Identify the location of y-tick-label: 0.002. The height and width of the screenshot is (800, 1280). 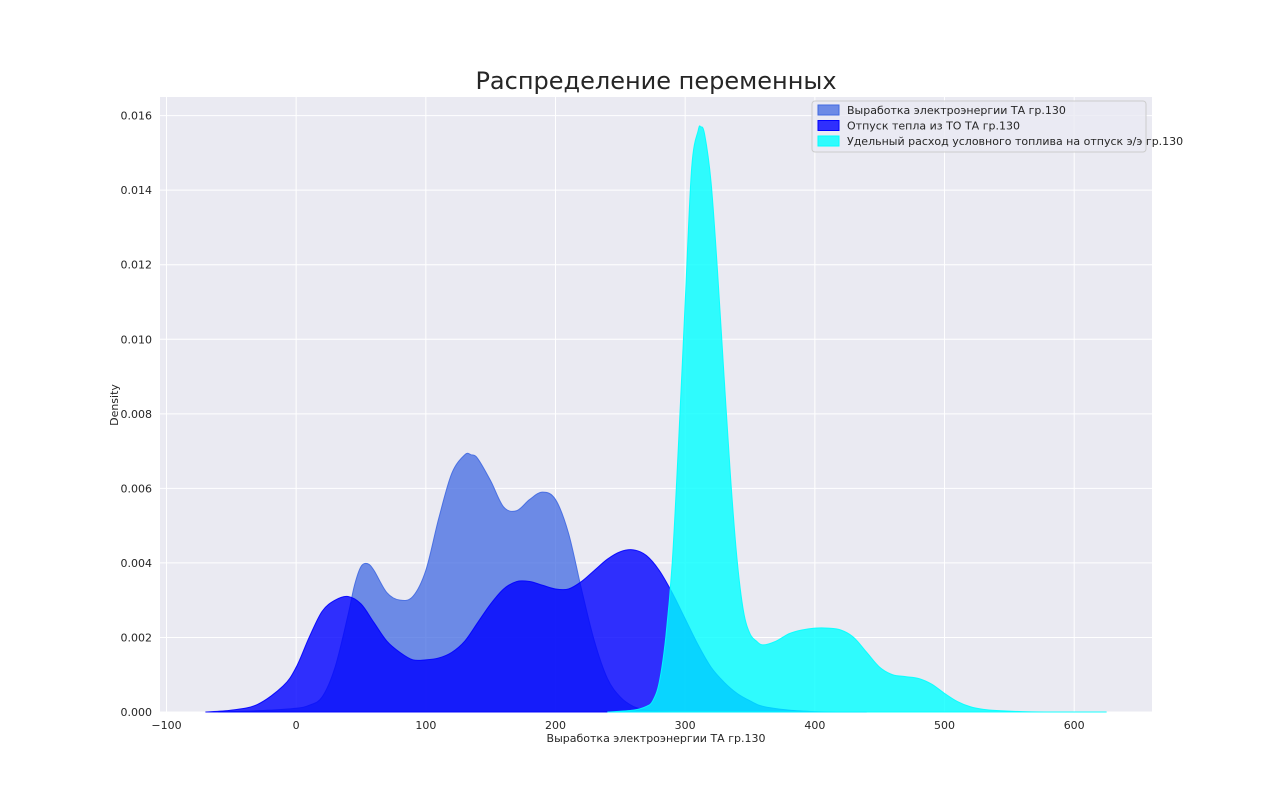
(137, 637).